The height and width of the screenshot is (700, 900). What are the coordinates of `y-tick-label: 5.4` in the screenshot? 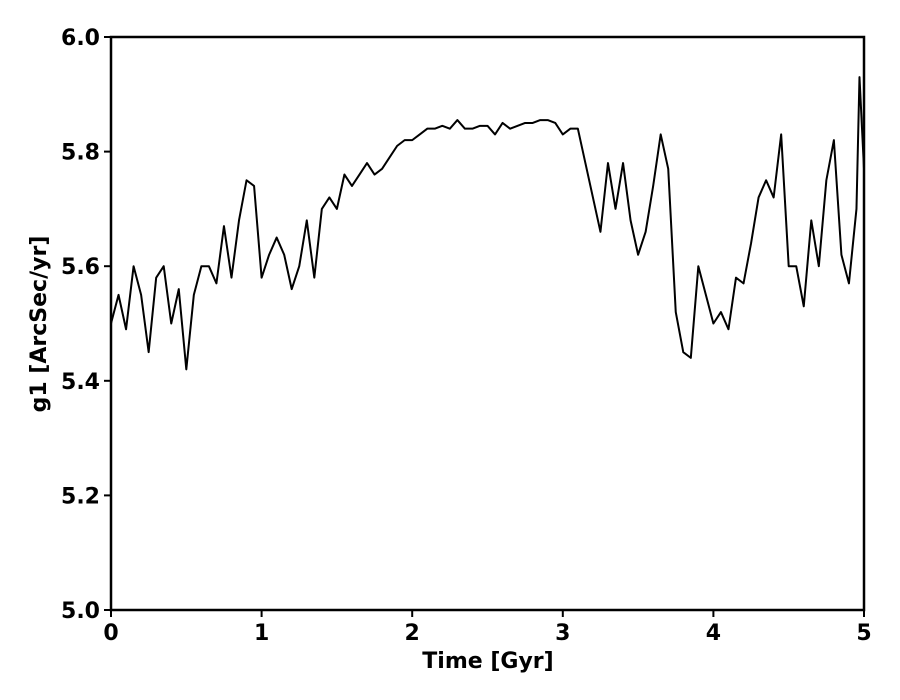 It's located at (80, 382).